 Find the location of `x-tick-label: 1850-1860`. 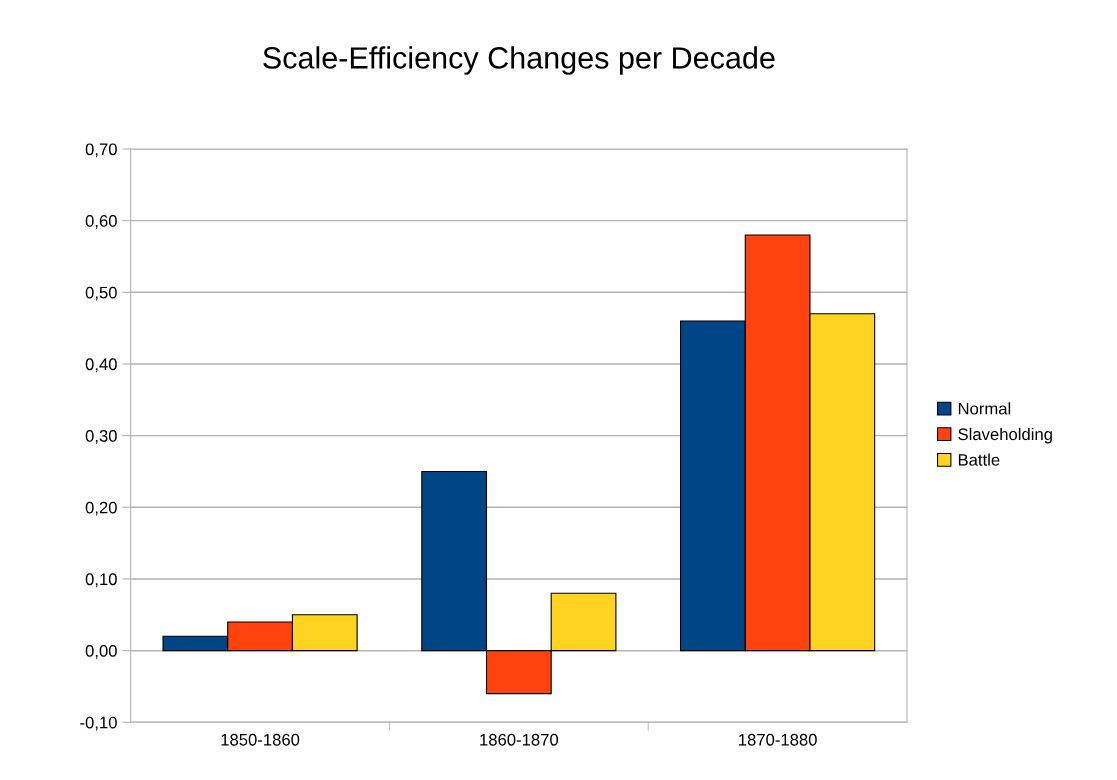

x-tick-label: 1850-1860 is located at coordinates (260, 739).